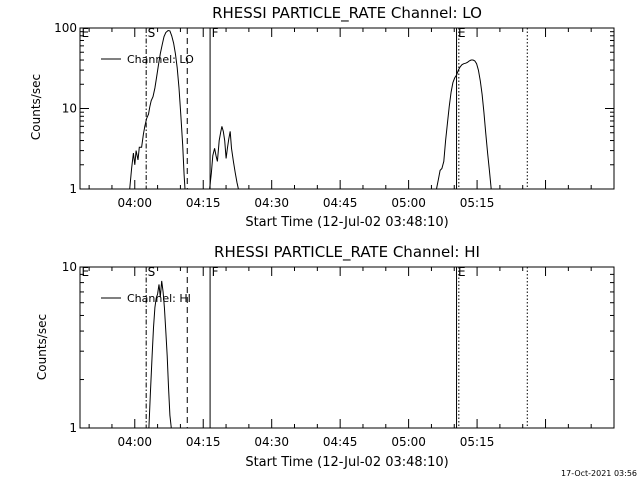 This screenshot has height=480, width=640. I want to click on legend: Channel: LO, so click(147, 59).